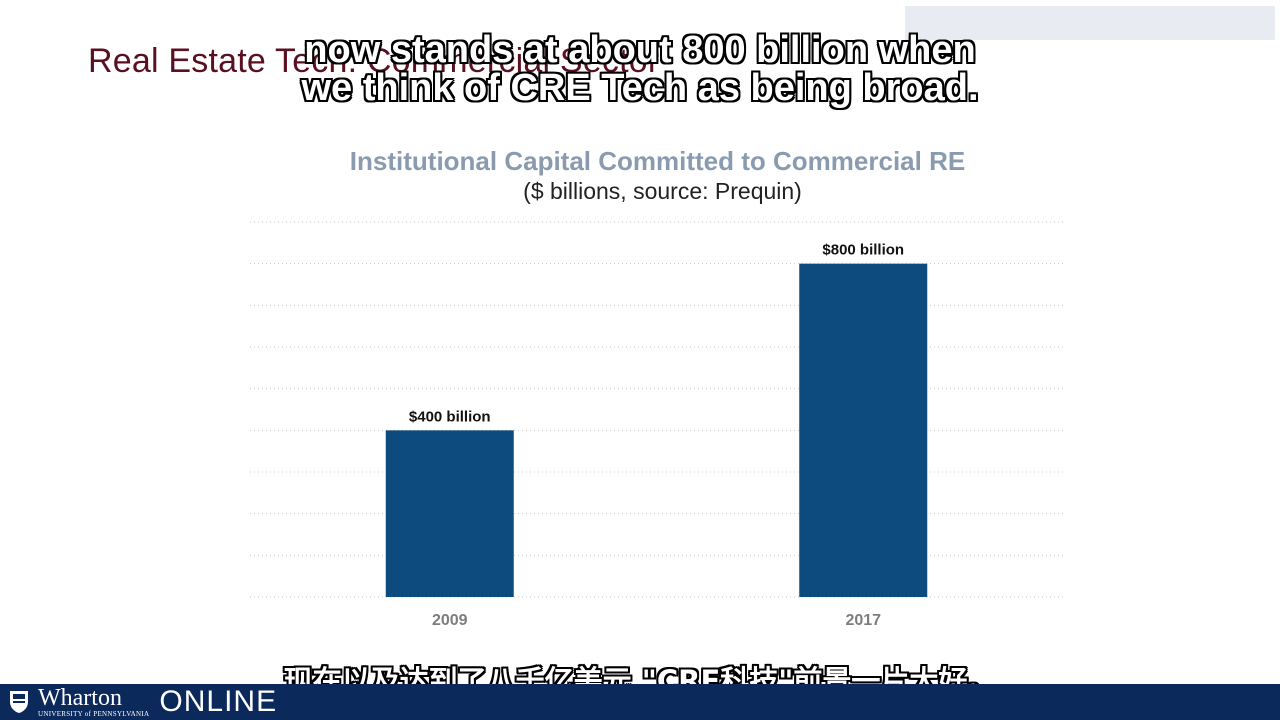 This screenshot has width=1280, height=720. Describe the element at coordinates (450, 620) in the screenshot. I see `x-tick-label-2009: 2009` at that location.